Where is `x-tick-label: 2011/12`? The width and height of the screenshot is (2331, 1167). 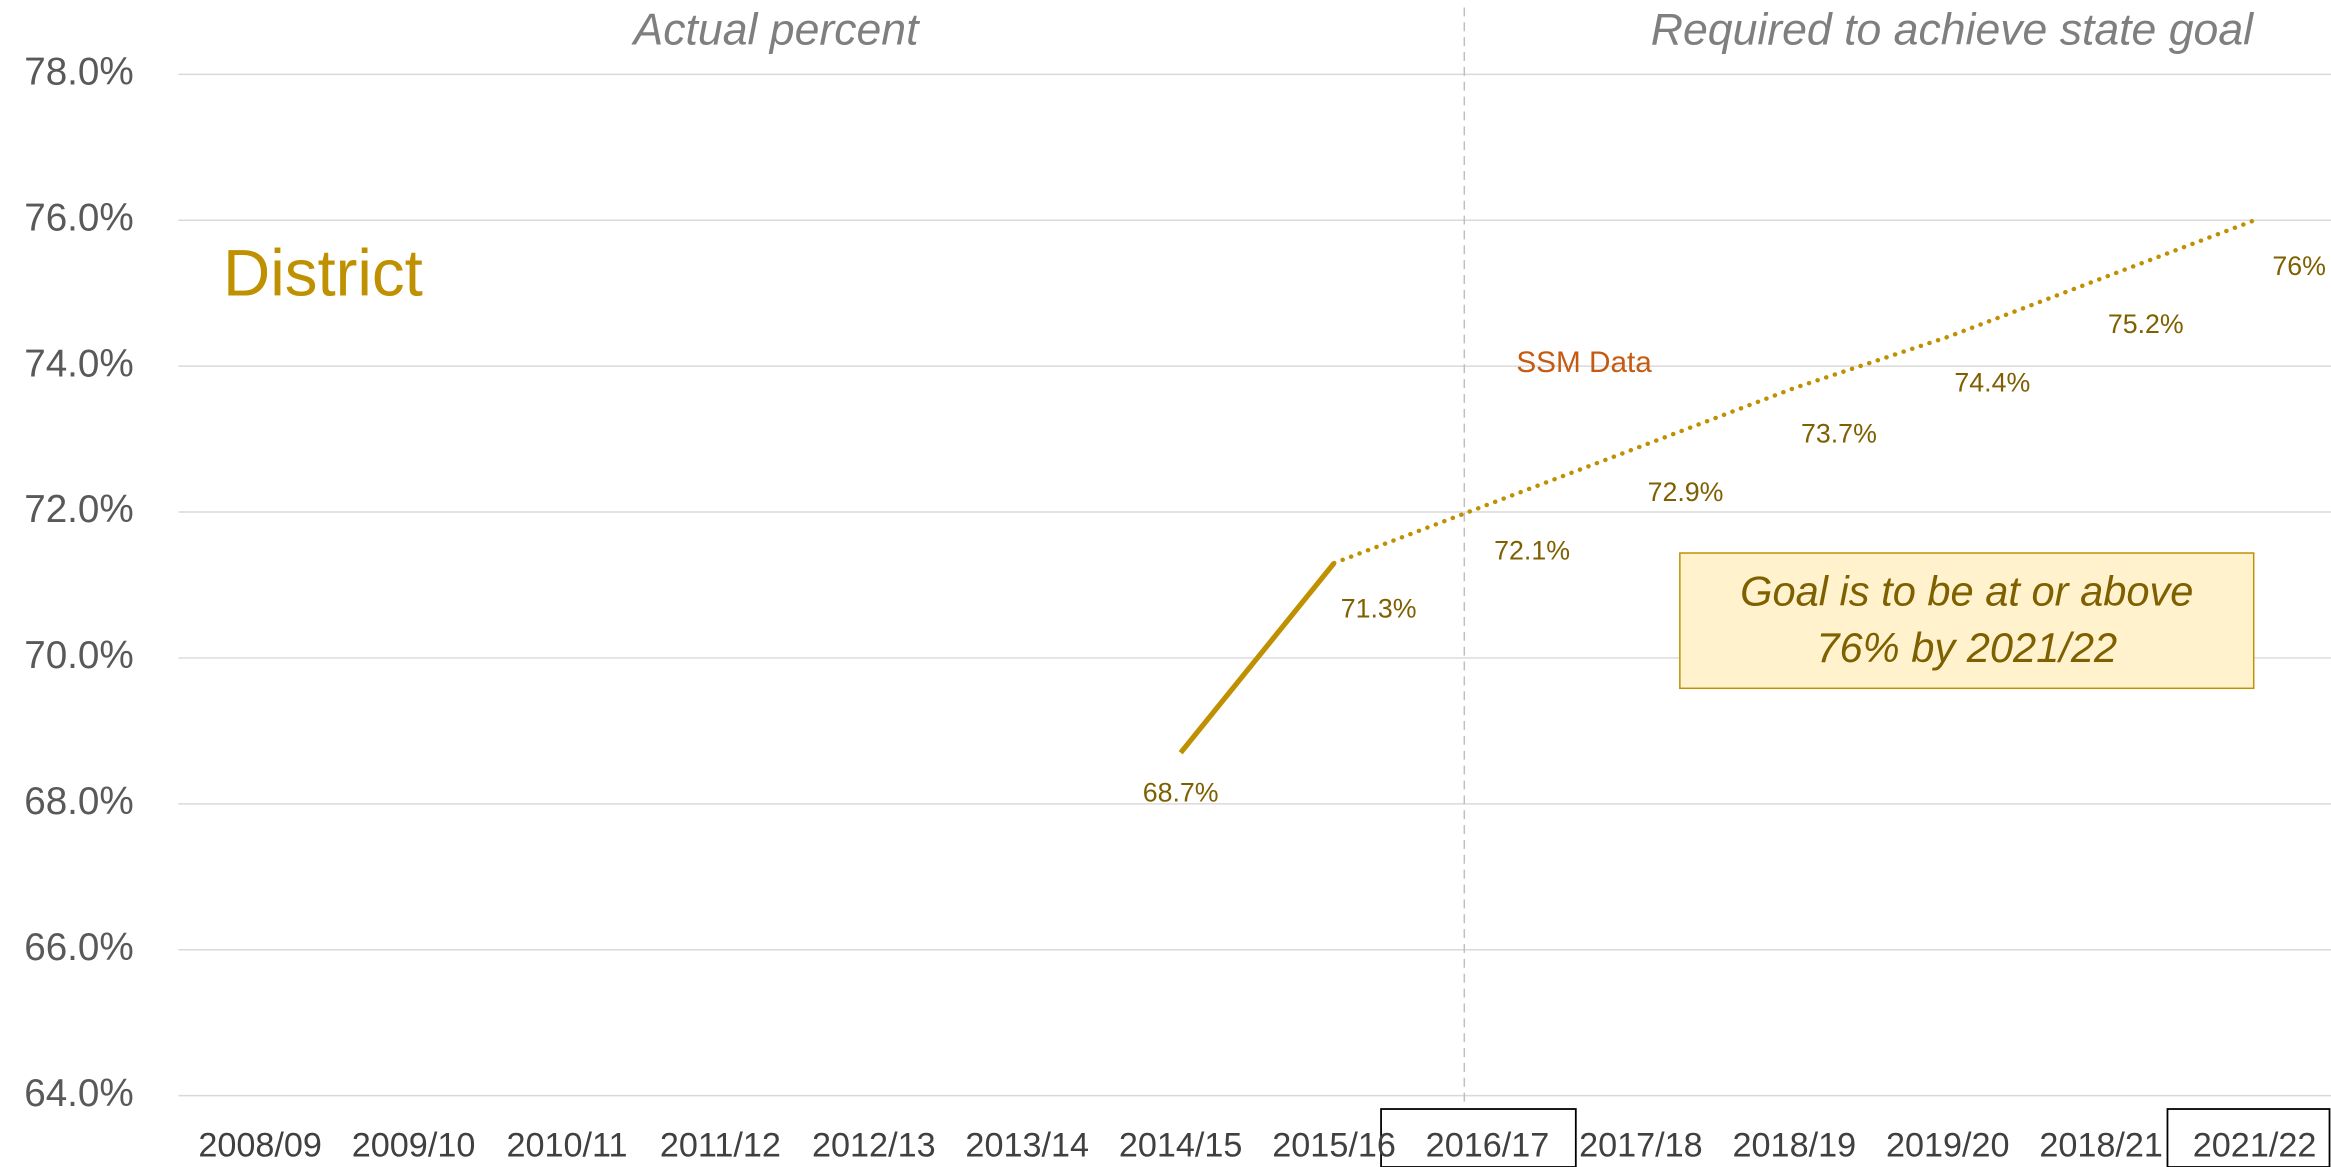 x-tick-label: 2011/12 is located at coordinates (720, 1146).